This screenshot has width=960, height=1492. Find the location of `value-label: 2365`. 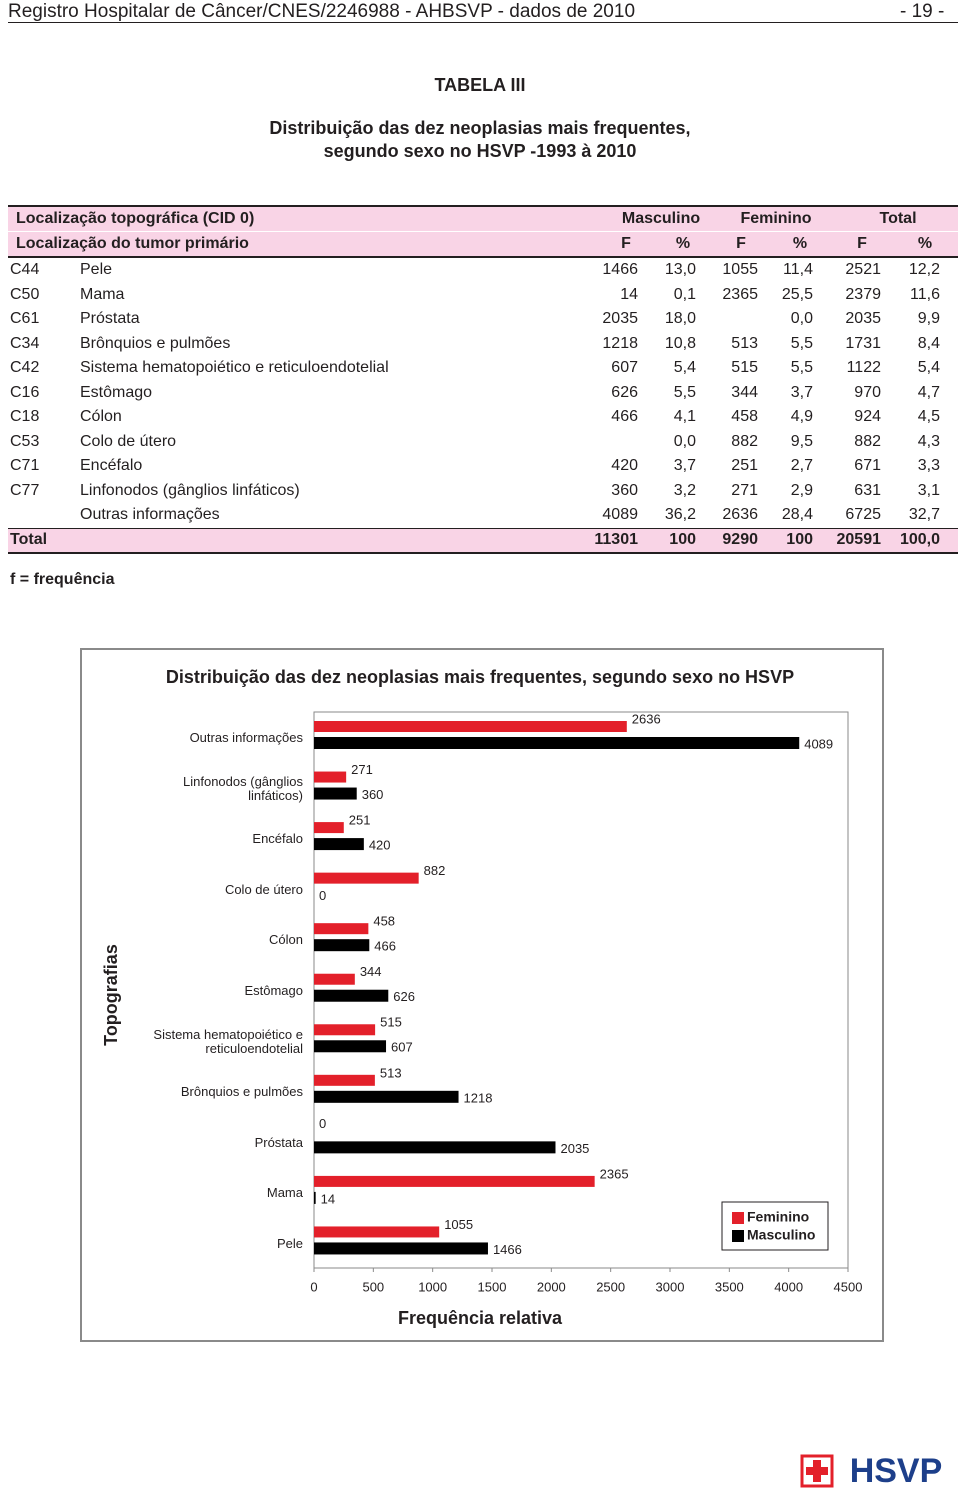

value-label: 2365 is located at coordinates (614, 1173).